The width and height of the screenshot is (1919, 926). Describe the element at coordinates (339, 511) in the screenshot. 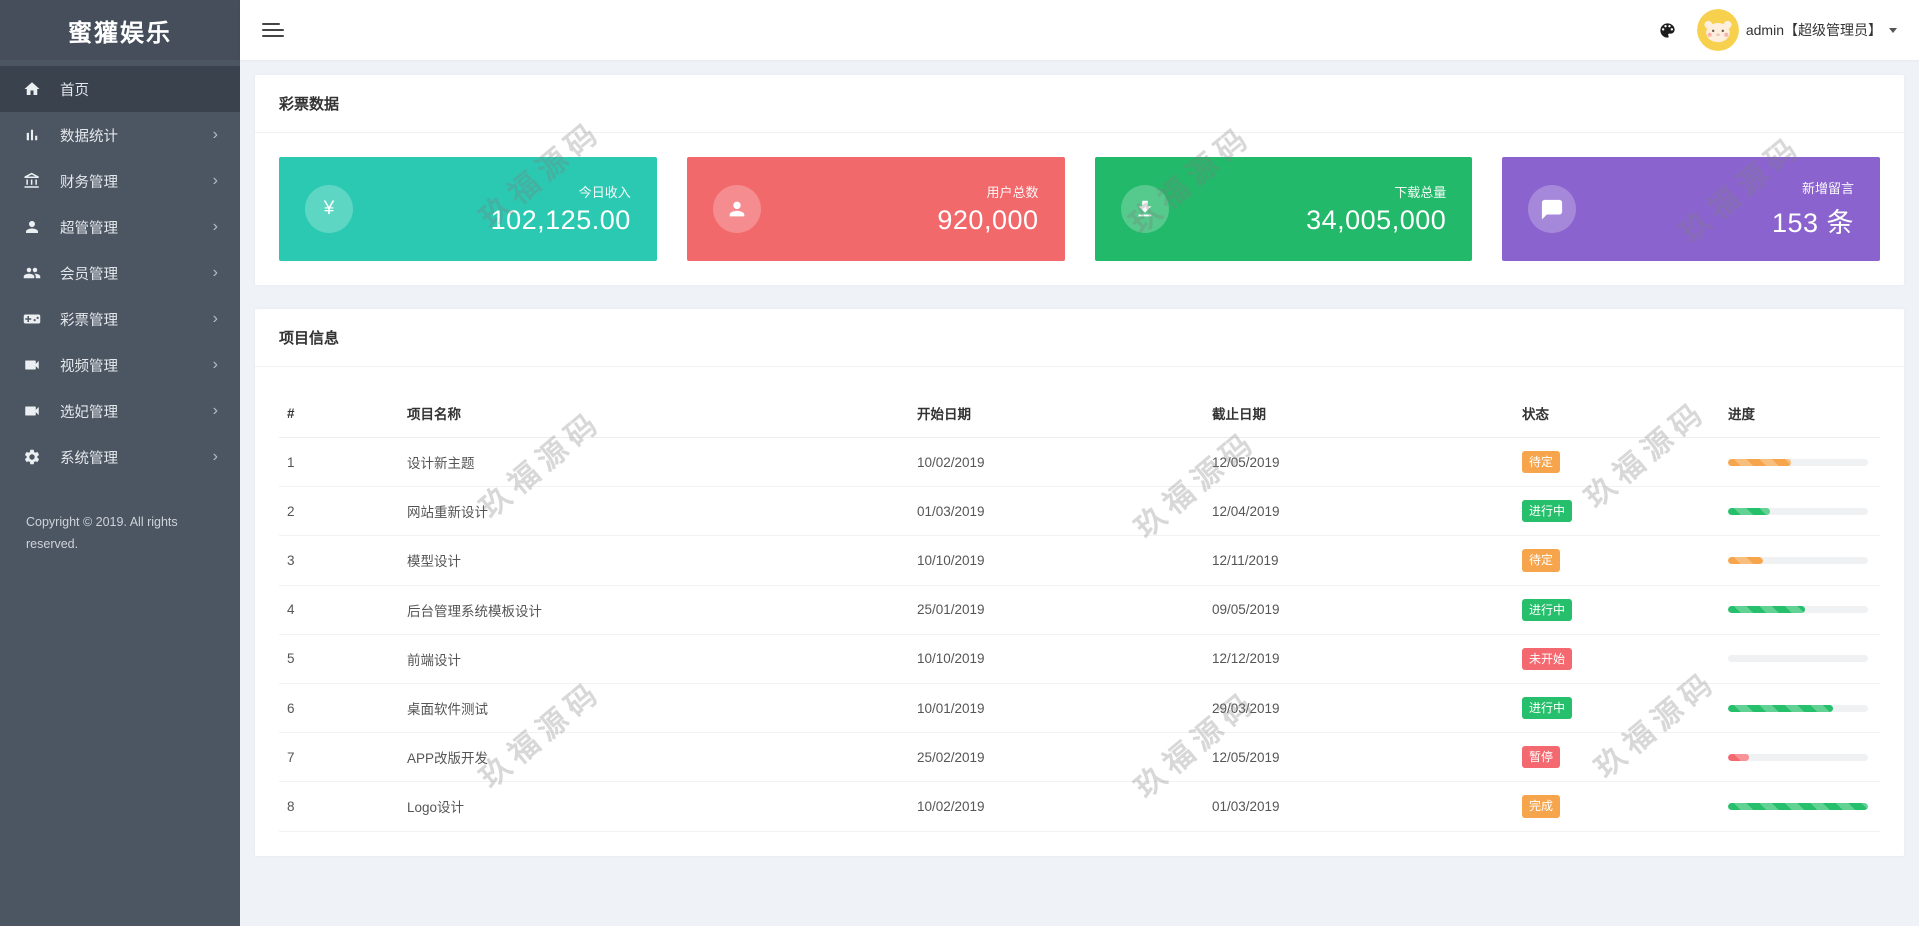

I see `cell-id: 2` at that location.